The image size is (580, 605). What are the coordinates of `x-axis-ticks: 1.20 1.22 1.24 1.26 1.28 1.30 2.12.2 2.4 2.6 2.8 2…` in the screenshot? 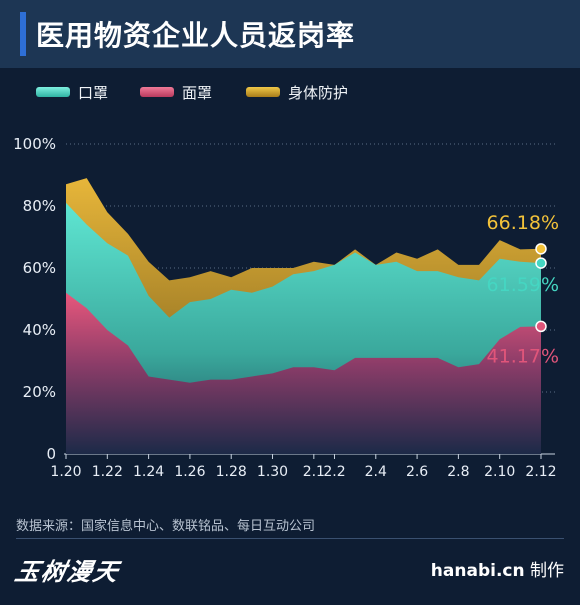 It's located at (303, 467).